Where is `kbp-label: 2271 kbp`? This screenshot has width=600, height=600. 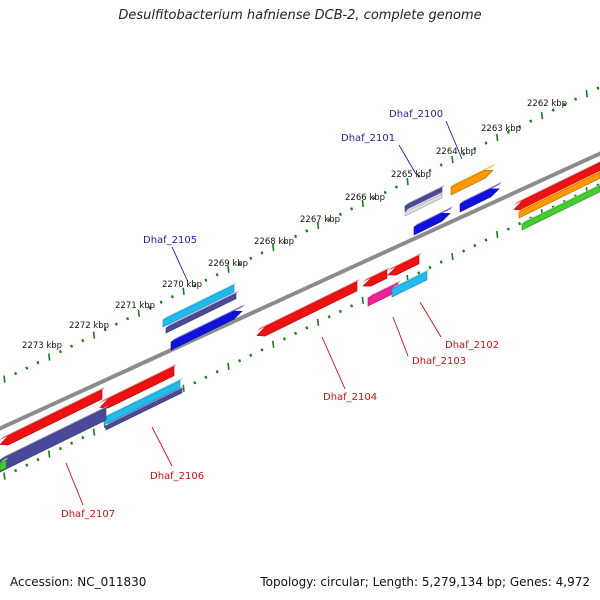 kbp-label: 2271 kbp is located at coordinates (135, 306).